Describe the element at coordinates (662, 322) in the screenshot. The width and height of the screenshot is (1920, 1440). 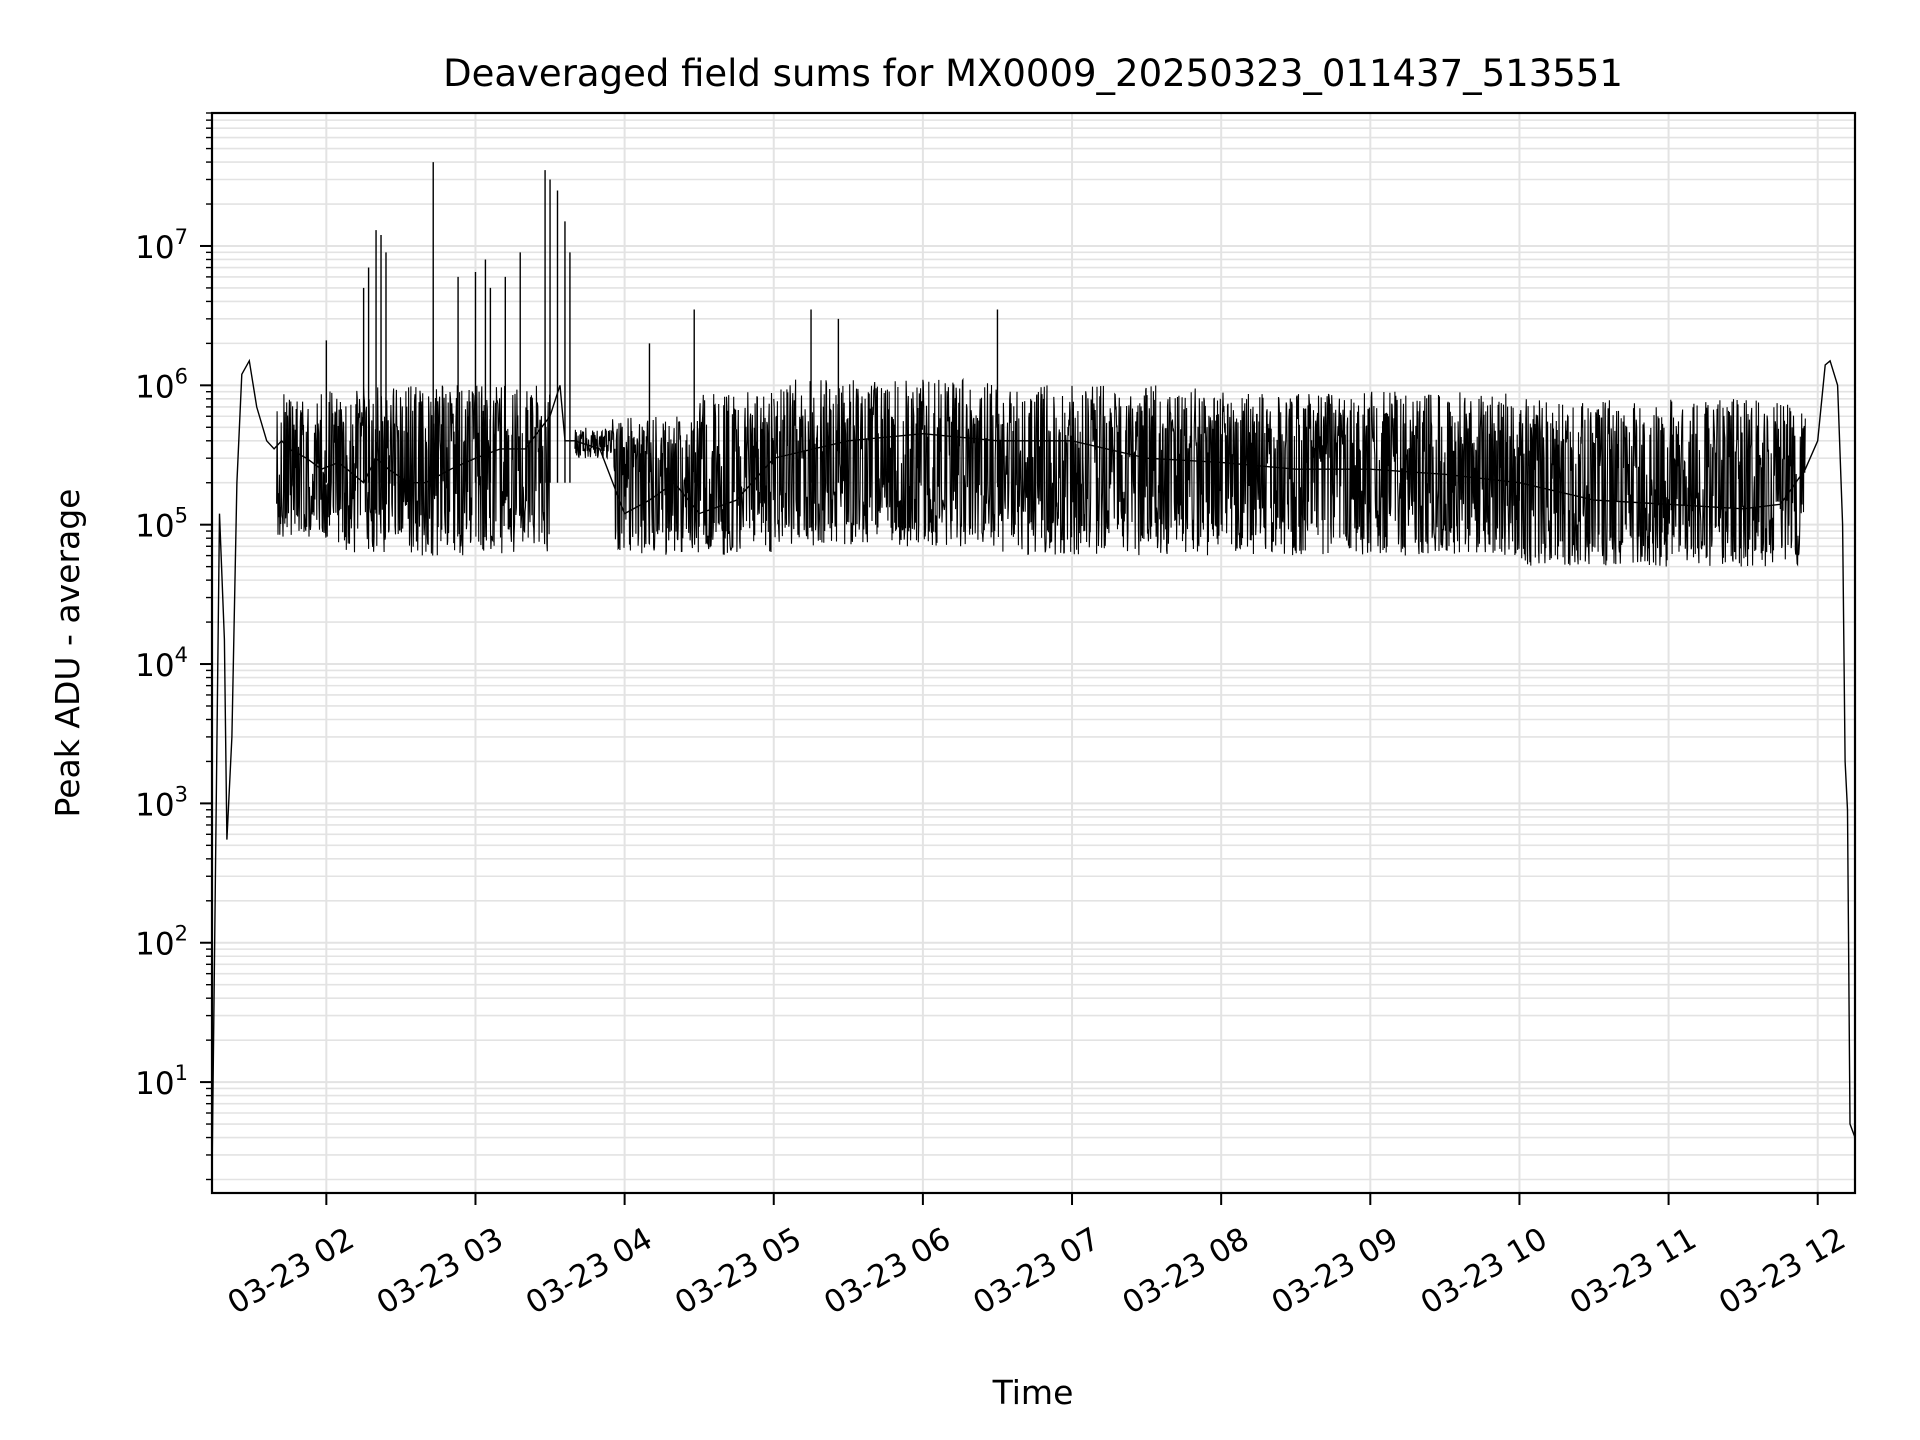
I see `spikes` at that location.